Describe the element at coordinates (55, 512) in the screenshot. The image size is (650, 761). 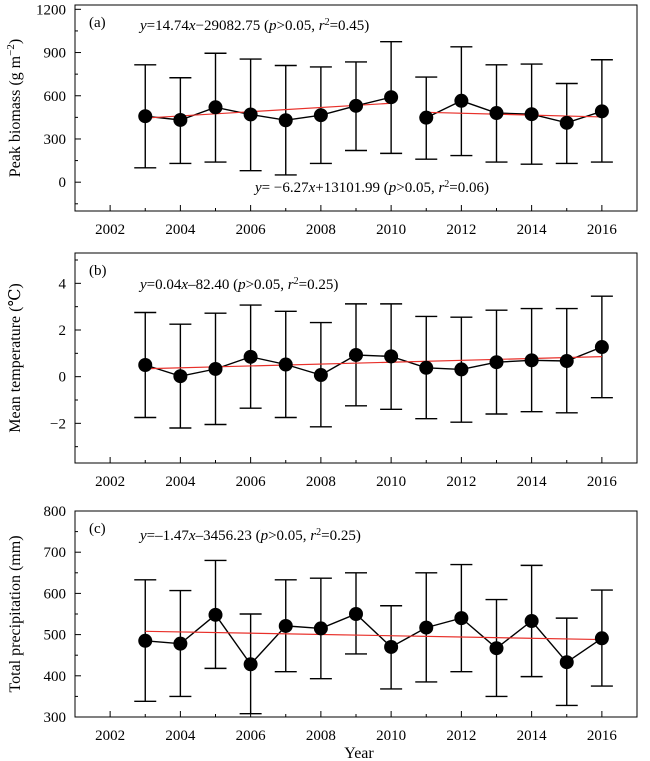
I see `y-tick-label: 800` at that location.